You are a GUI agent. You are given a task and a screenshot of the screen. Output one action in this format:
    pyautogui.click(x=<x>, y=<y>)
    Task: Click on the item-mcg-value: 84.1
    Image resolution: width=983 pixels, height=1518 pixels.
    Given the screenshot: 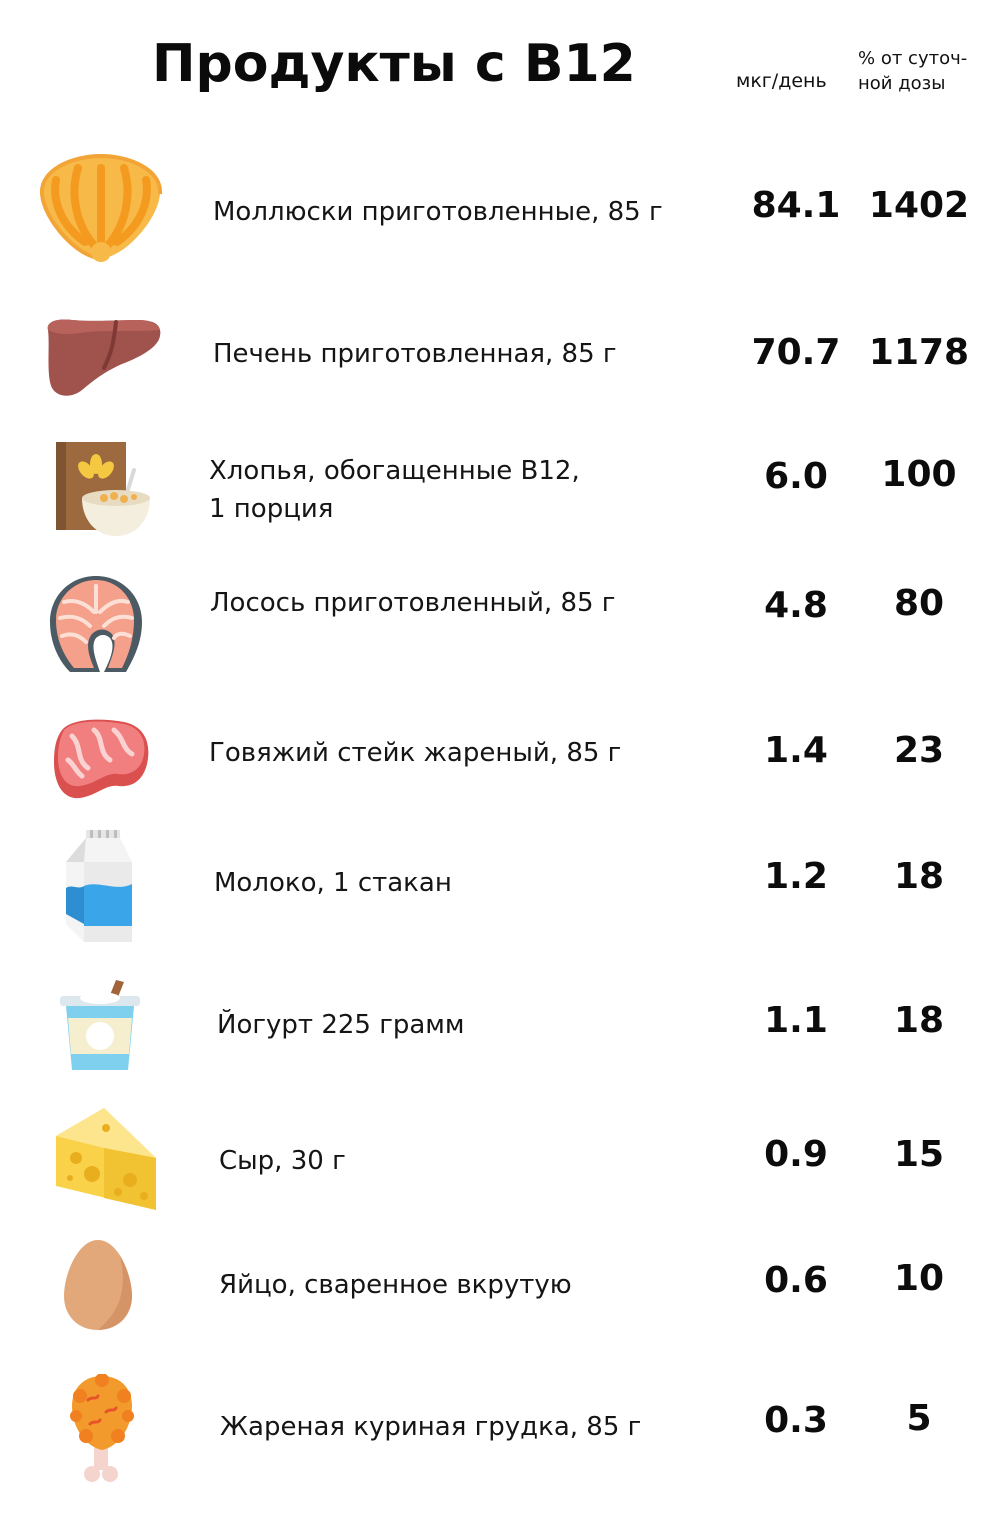 What is the action you would take?
    pyautogui.click(x=796, y=205)
    